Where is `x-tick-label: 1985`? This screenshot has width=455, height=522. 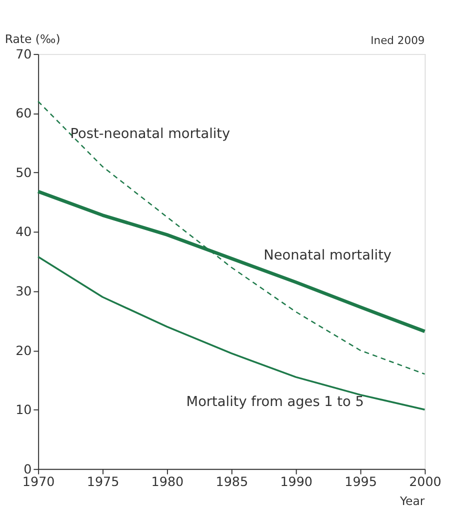
x-tick-label: 1985 is located at coordinates (232, 482).